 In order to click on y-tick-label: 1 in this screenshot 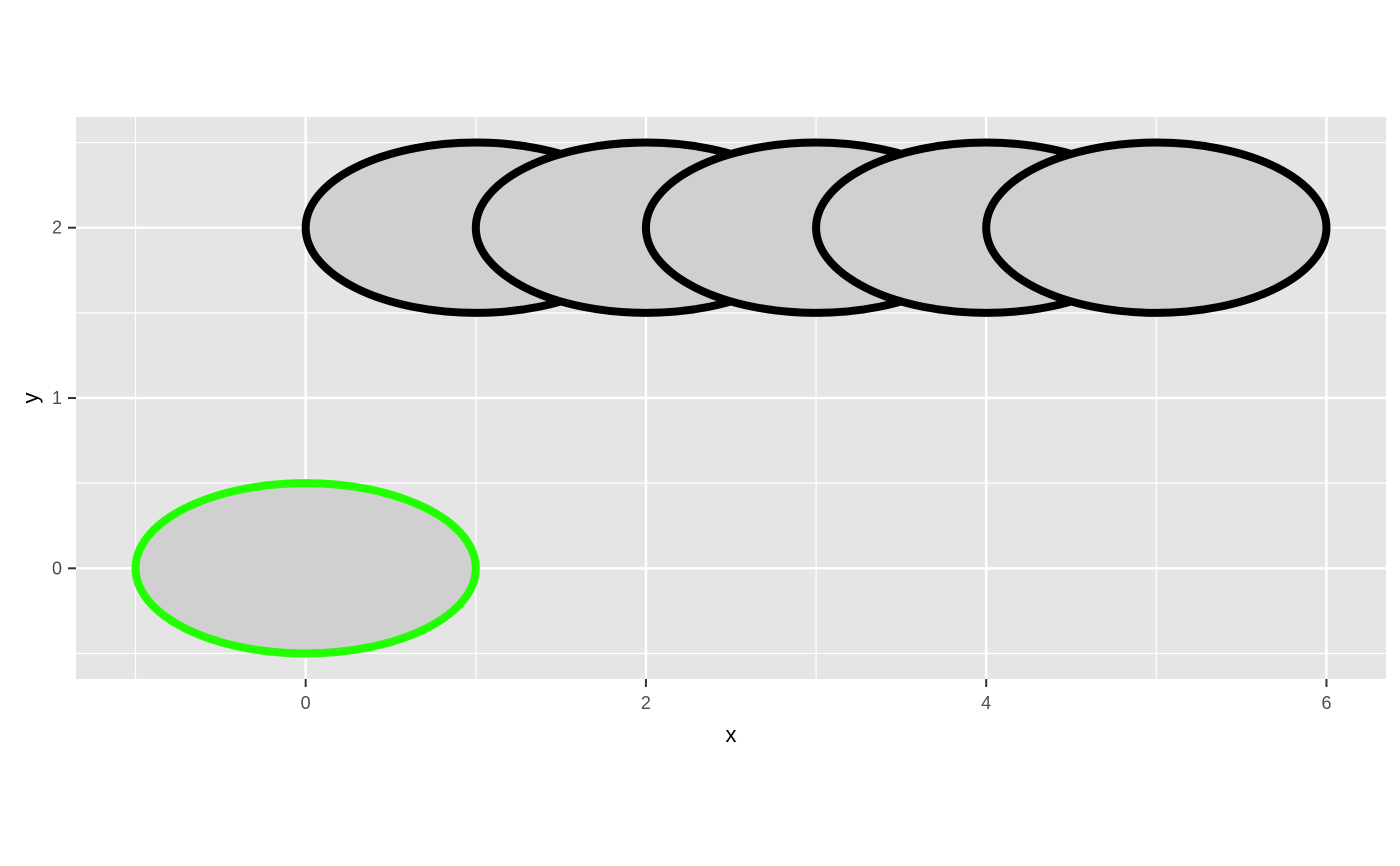, I will do `click(57, 398)`.